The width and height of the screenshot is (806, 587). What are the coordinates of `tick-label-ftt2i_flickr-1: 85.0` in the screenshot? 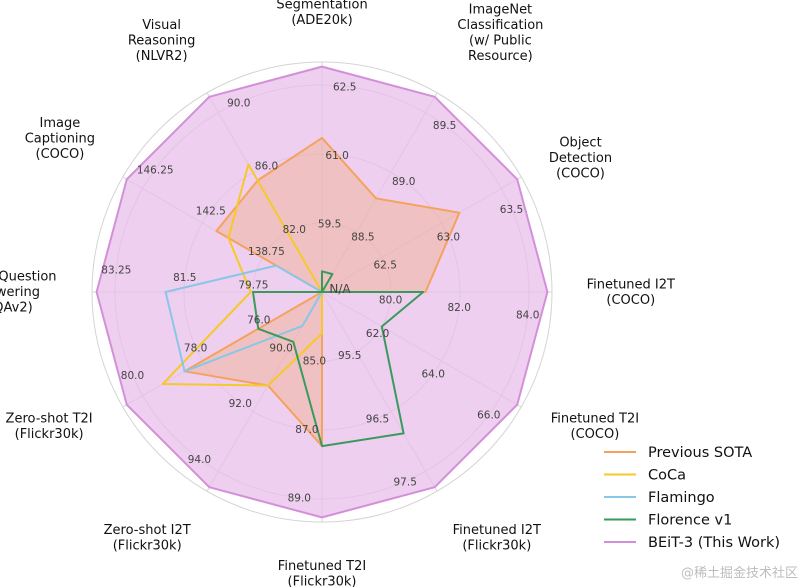 It's located at (314, 362).